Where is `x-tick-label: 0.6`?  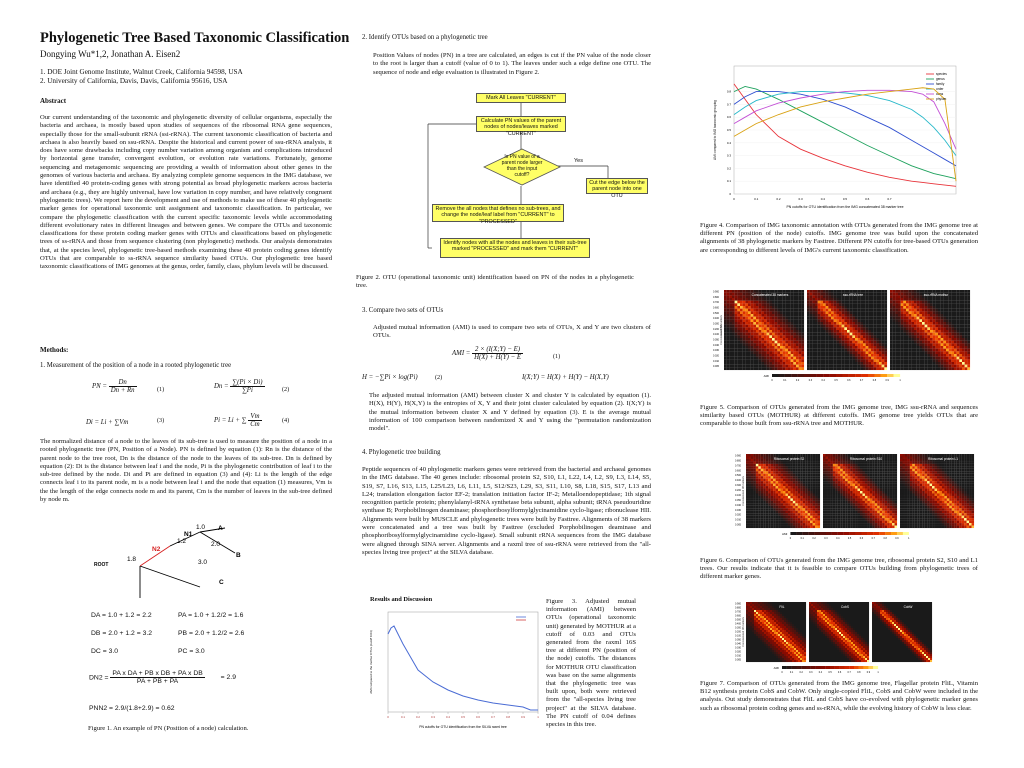 x-tick-label: 0.6 is located at coordinates (478, 717).